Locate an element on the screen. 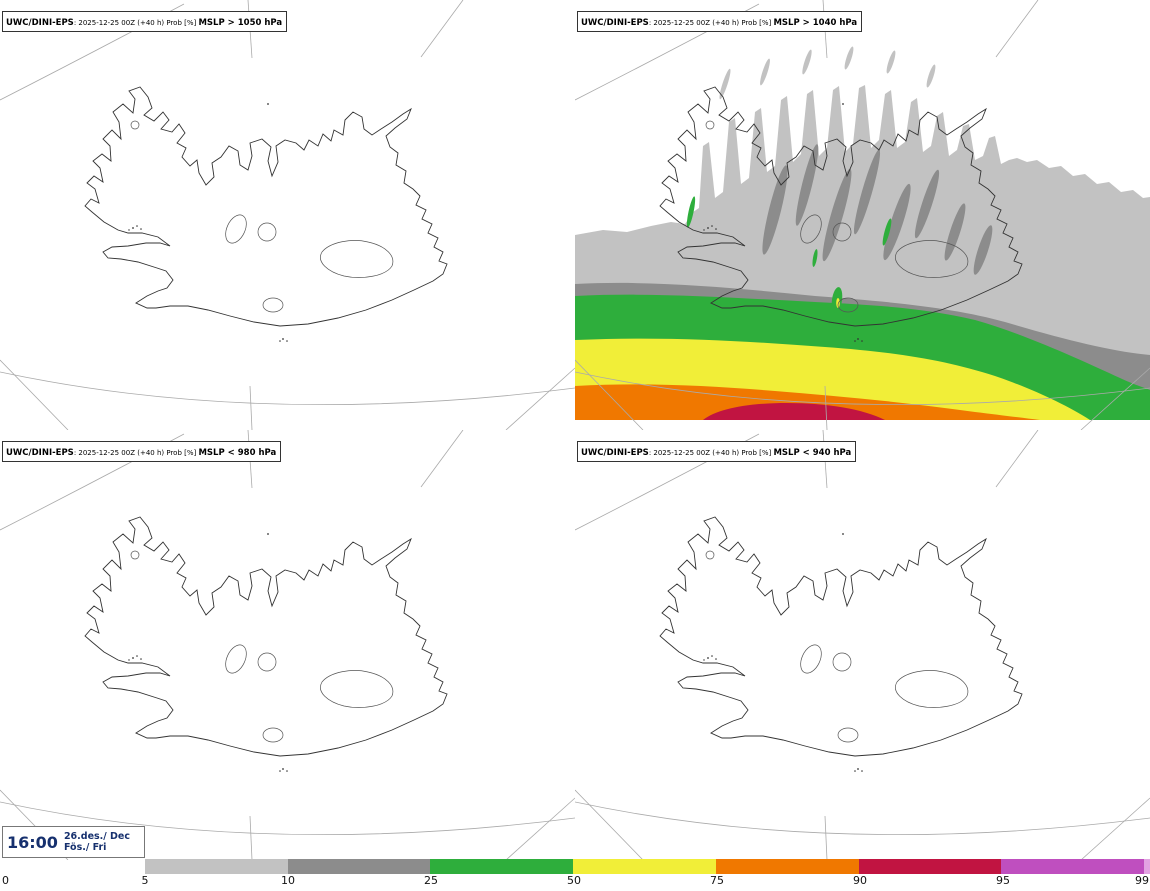 This screenshot has width=1150, height=891. valid-time-box: 16:00 26.des./ Dec Fös./ Fri is located at coordinates (73, 842).